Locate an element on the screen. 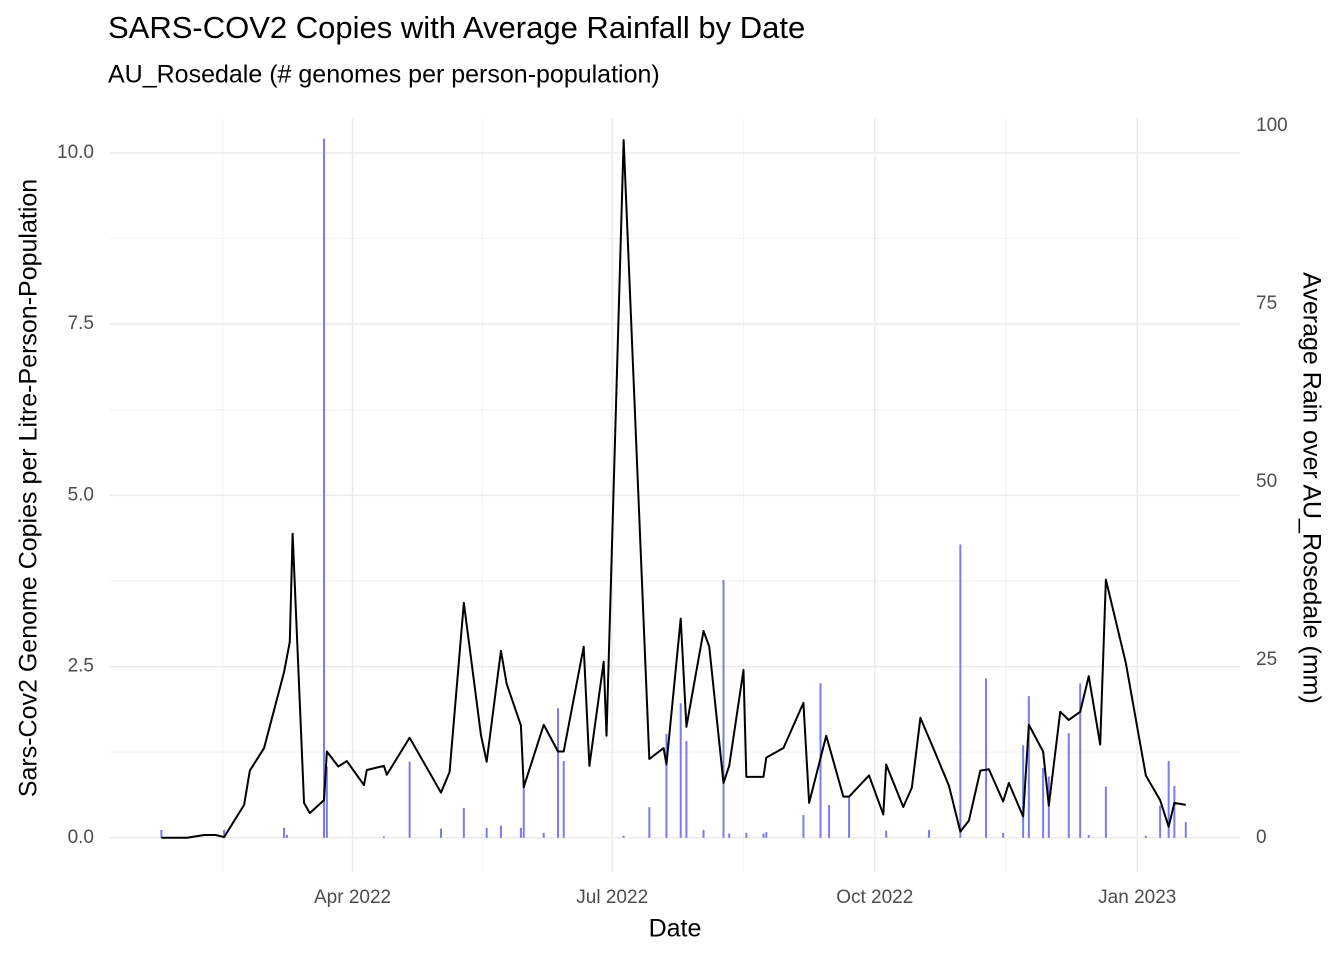 The image size is (1344, 960). y-tick-label: 5.0 is located at coordinates (81, 494).